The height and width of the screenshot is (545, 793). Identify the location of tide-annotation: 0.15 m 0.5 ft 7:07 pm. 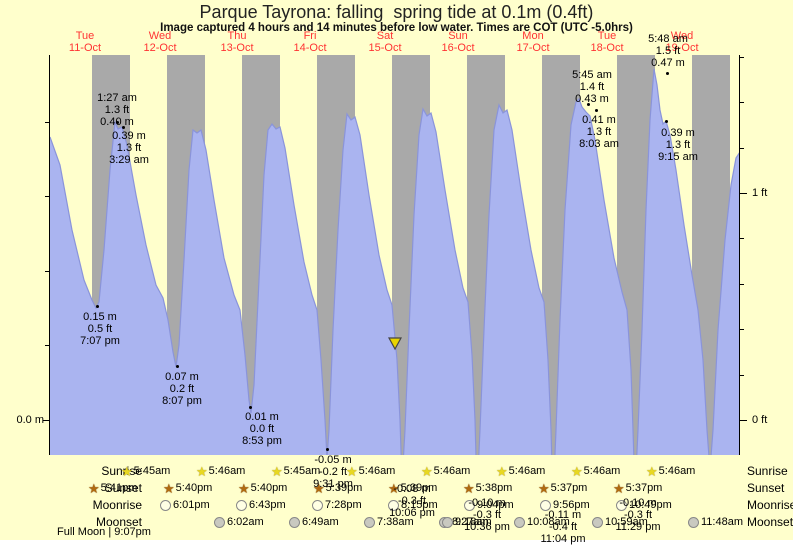
(100, 329).